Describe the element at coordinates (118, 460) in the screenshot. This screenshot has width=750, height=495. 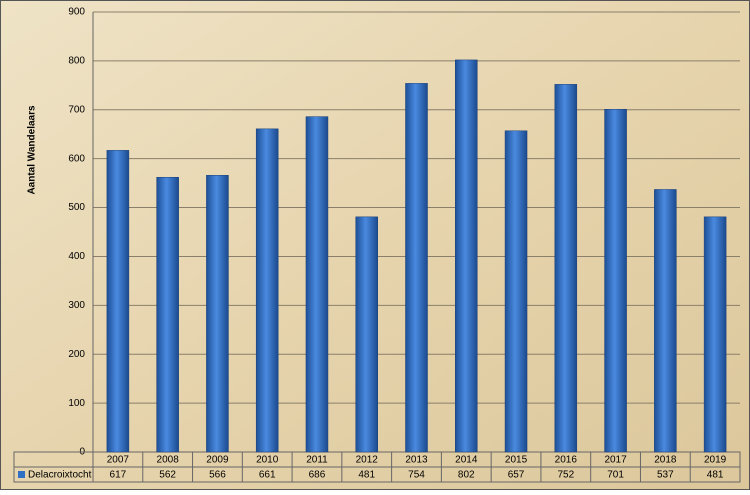
I see `x-tick-label: 2007` at that location.